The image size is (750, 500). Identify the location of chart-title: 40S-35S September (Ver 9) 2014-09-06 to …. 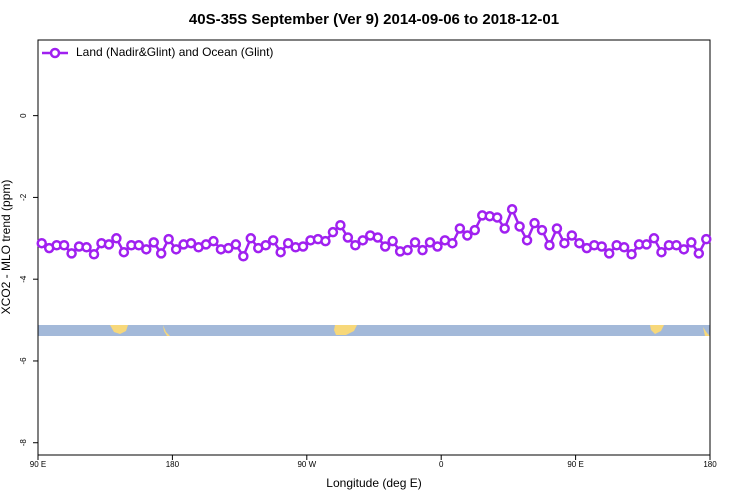
(374, 19).